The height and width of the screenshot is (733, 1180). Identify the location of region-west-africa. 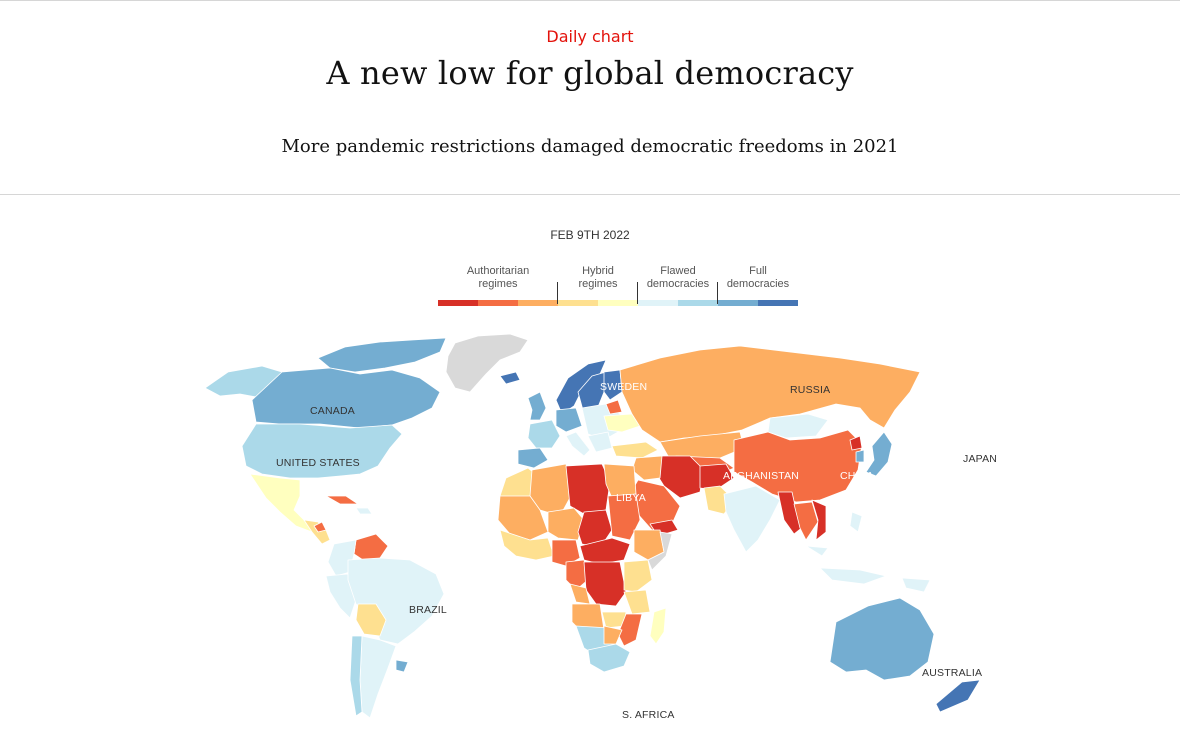
(527, 545).